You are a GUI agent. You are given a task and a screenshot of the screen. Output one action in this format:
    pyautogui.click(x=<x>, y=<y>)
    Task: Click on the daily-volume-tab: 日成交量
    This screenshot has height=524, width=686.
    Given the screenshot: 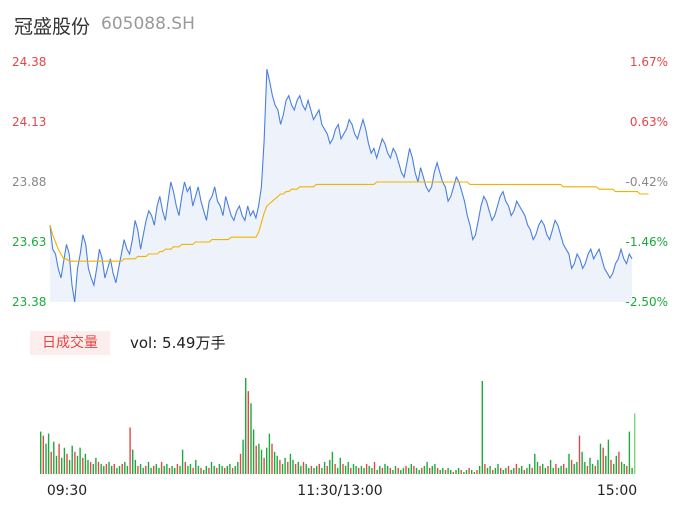 What is the action you would take?
    pyautogui.click(x=70, y=343)
    